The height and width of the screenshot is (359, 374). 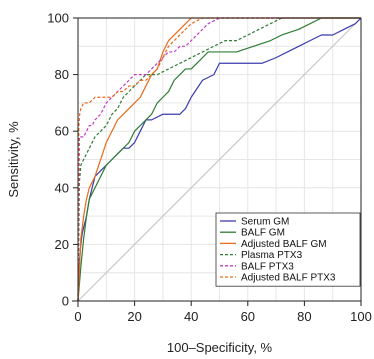 What do you see at coordinates (267, 266) in the screenshot?
I see `legend-label: BALF PTX3` at bounding box center [267, 266].